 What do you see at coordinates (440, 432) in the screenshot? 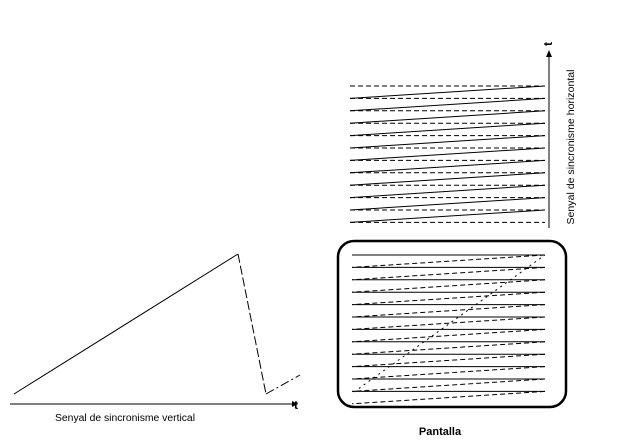
I see `screen-caption: Pantalla` at bounding box center [440, 432].